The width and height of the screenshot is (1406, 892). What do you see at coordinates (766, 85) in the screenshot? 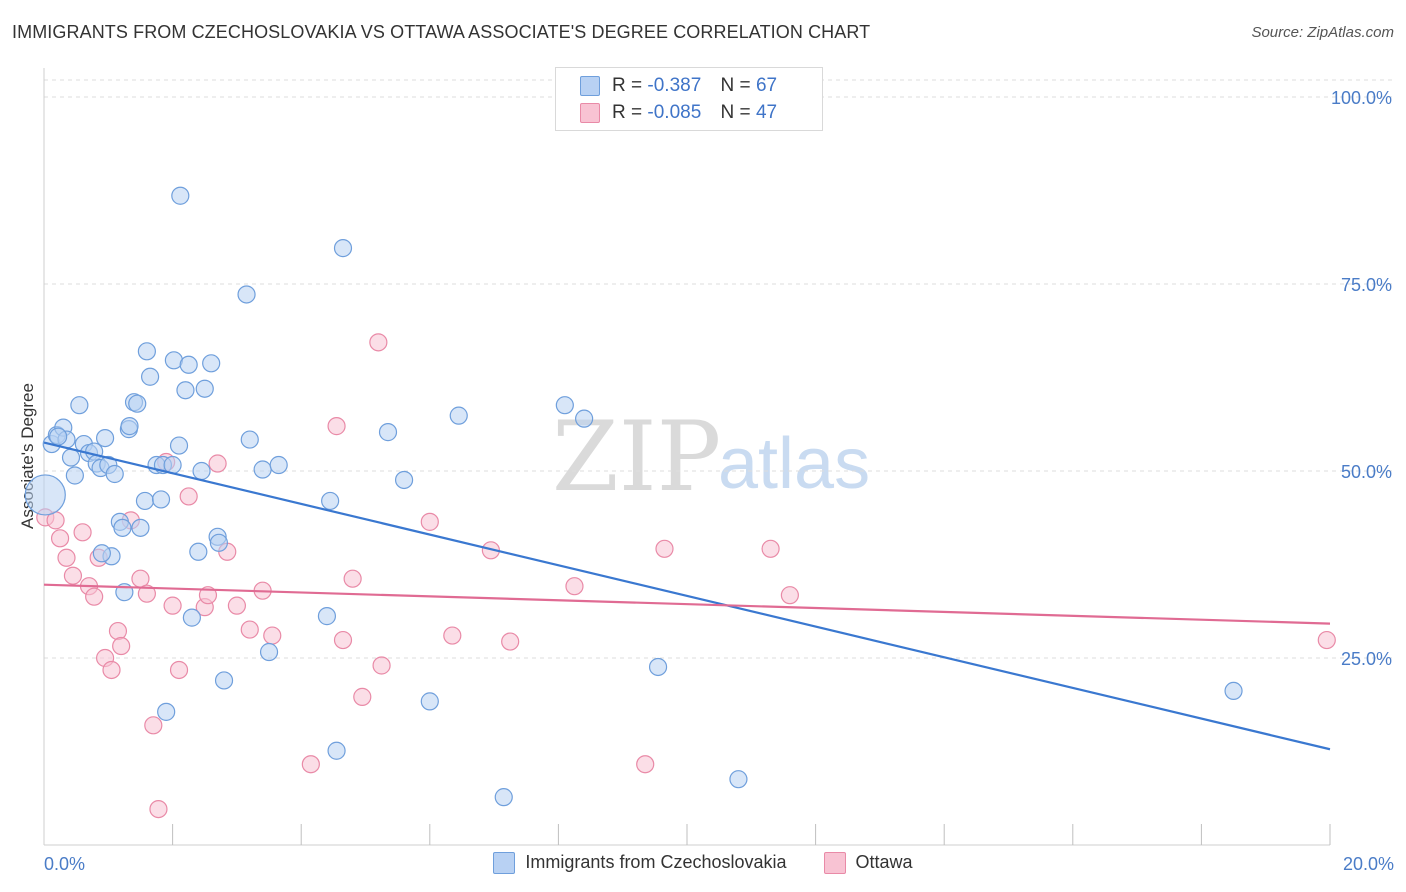
I see `legend-n-value: 67` at bounding box center [766, 85].